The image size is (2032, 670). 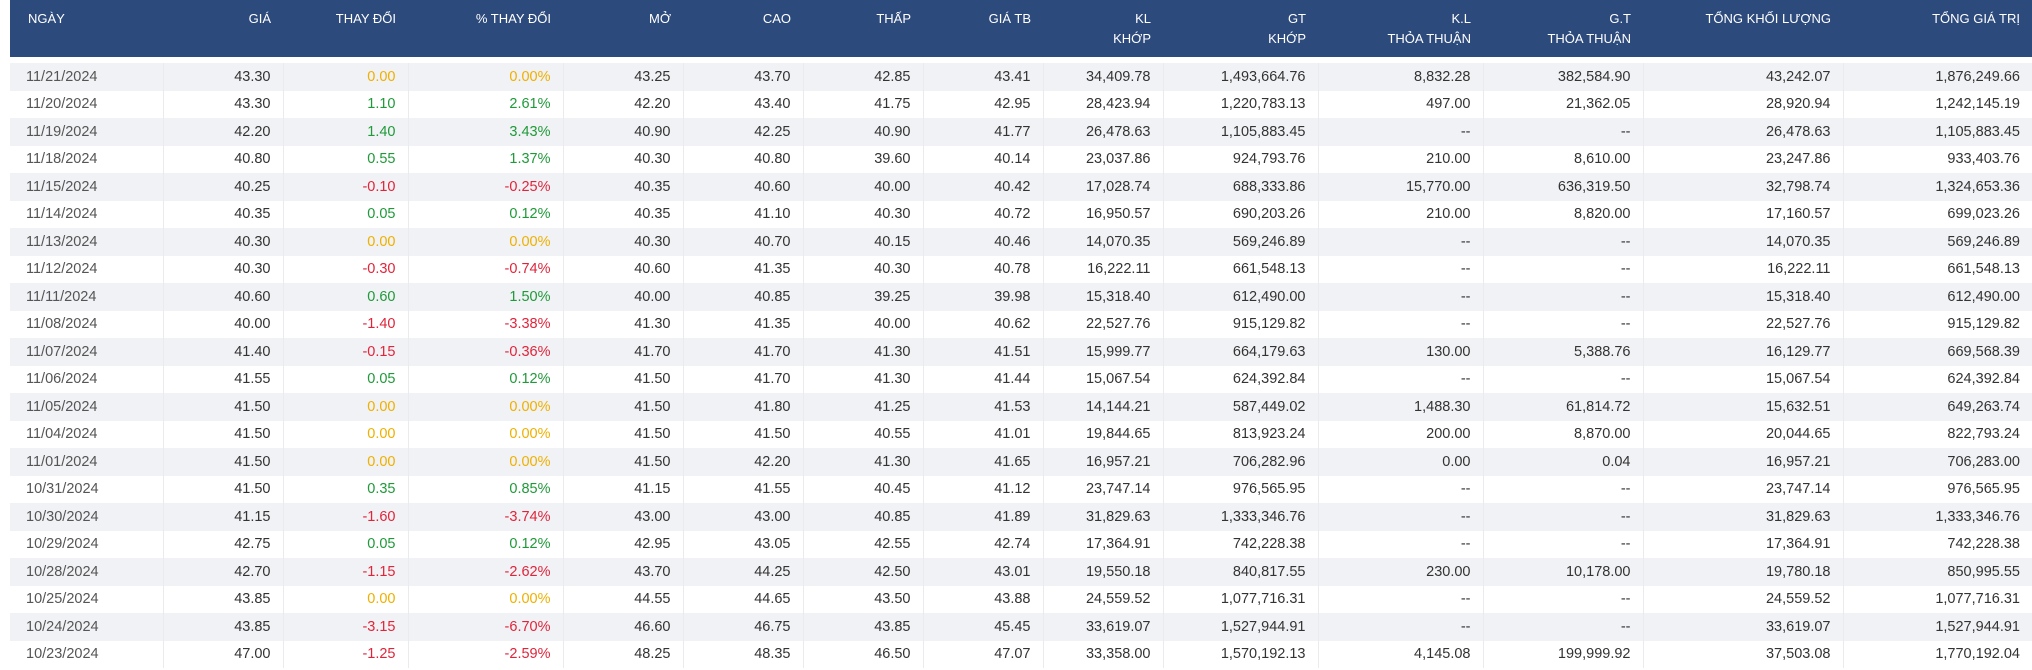 What do you see at coordinates (1743, 77) in the screenshot?
I see `cell-total-volume: 43,242.07` at bounding box center [1743, 77].